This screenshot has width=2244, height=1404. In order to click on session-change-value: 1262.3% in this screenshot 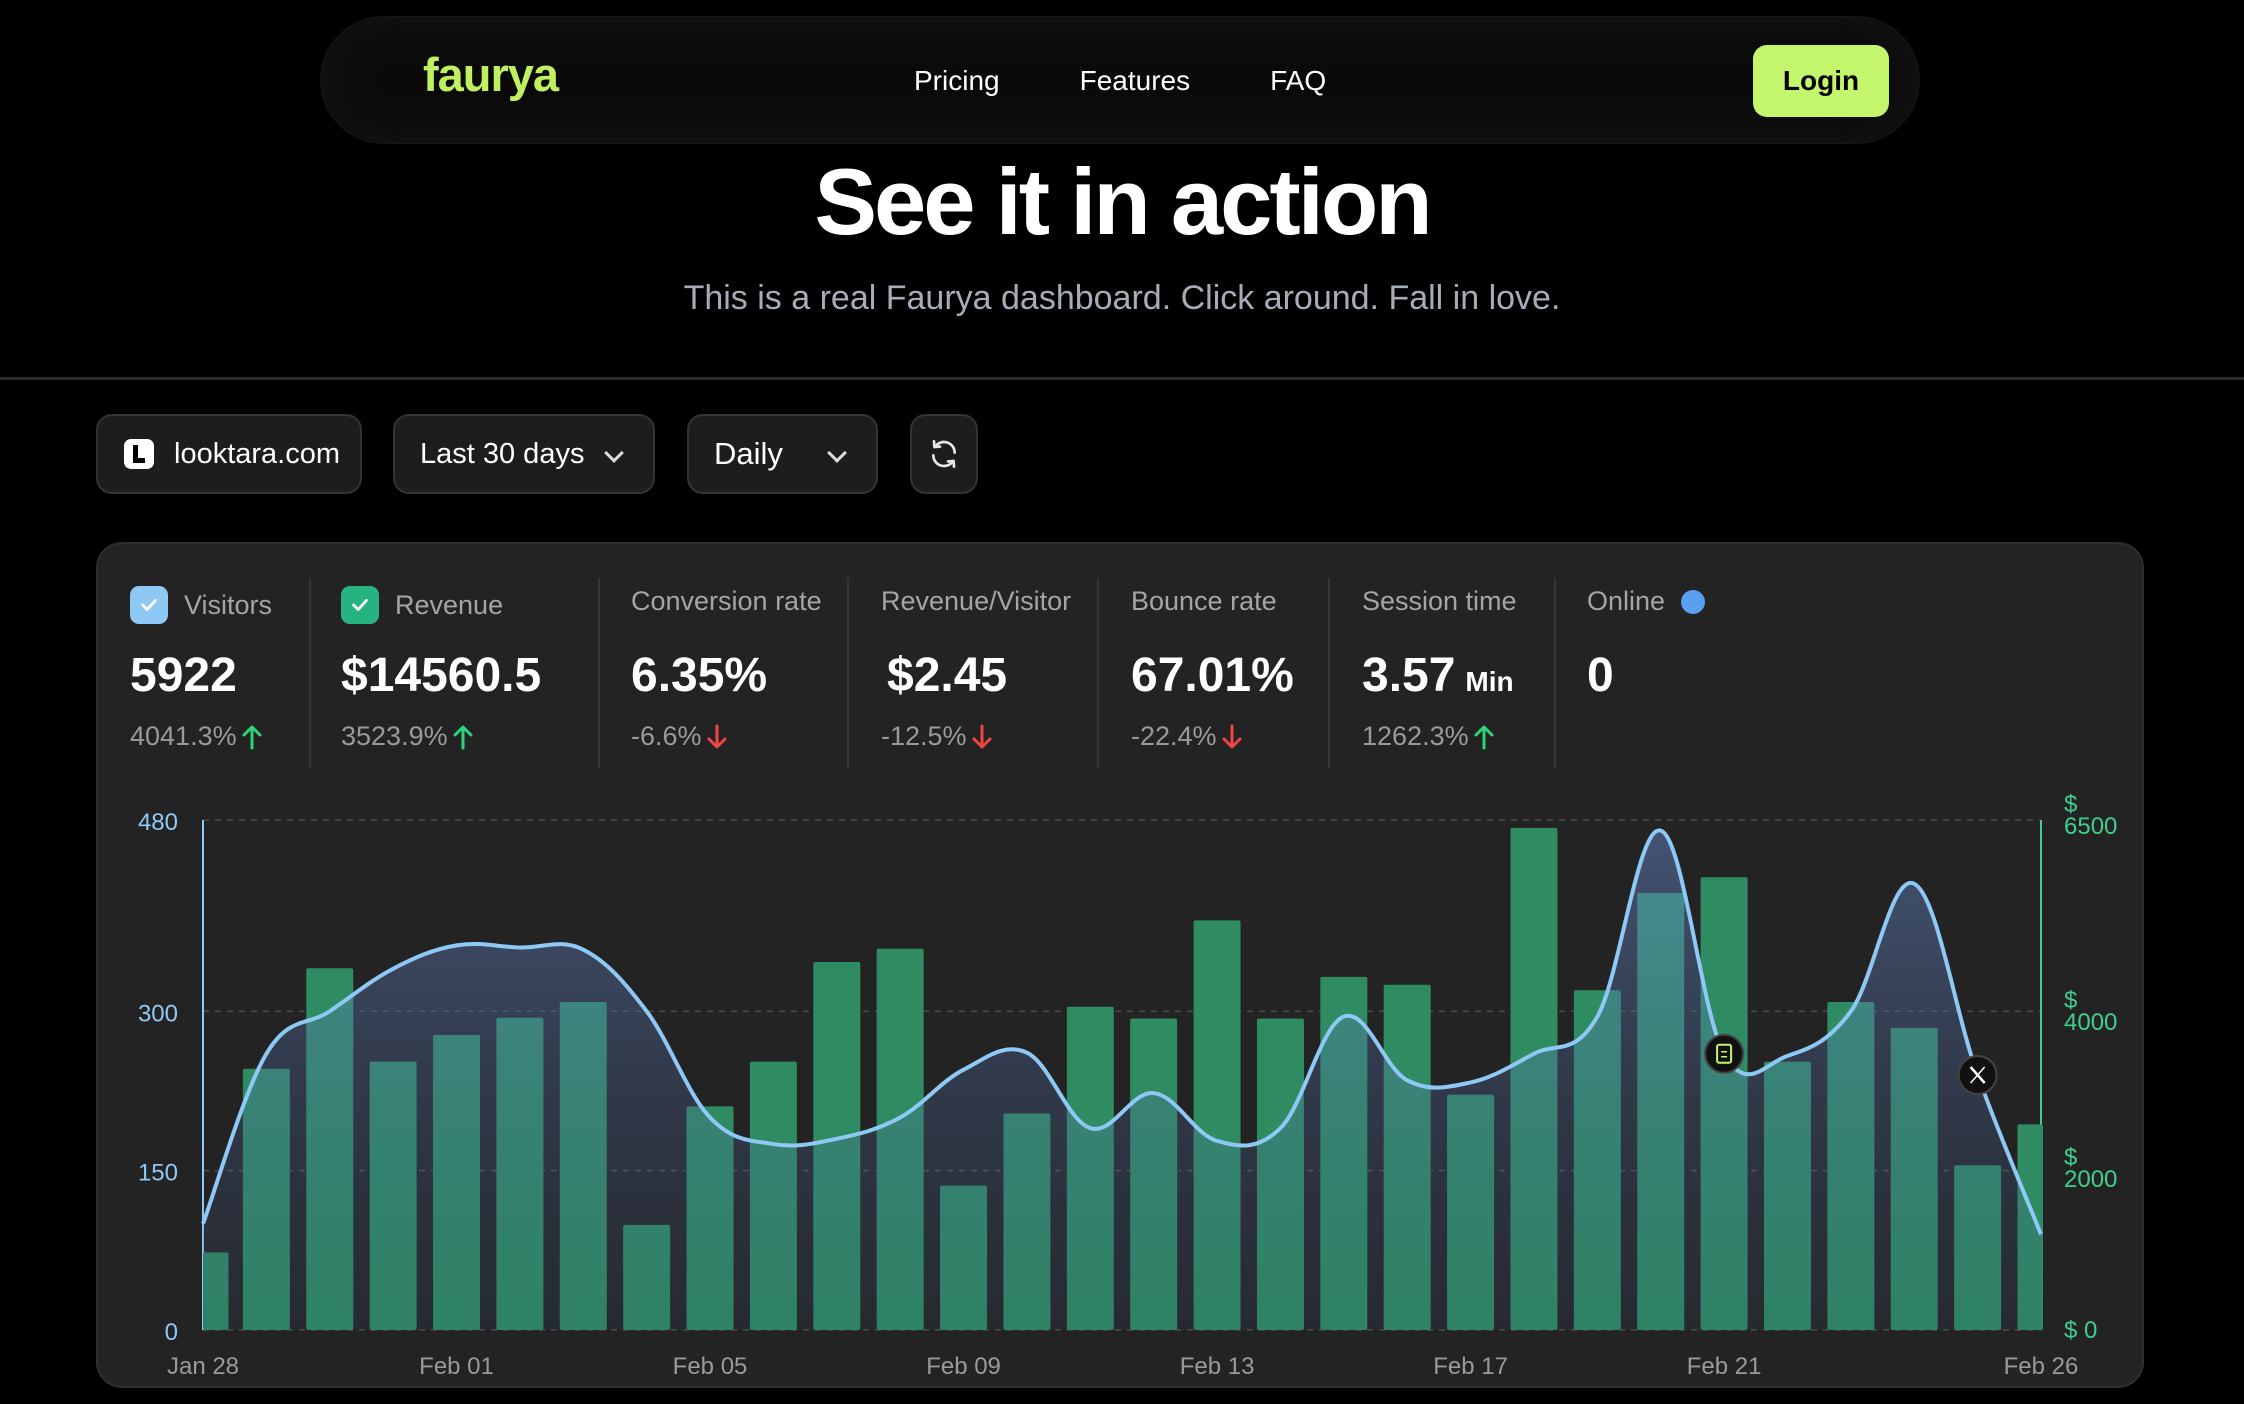, I will do `click(1415, 736)`.